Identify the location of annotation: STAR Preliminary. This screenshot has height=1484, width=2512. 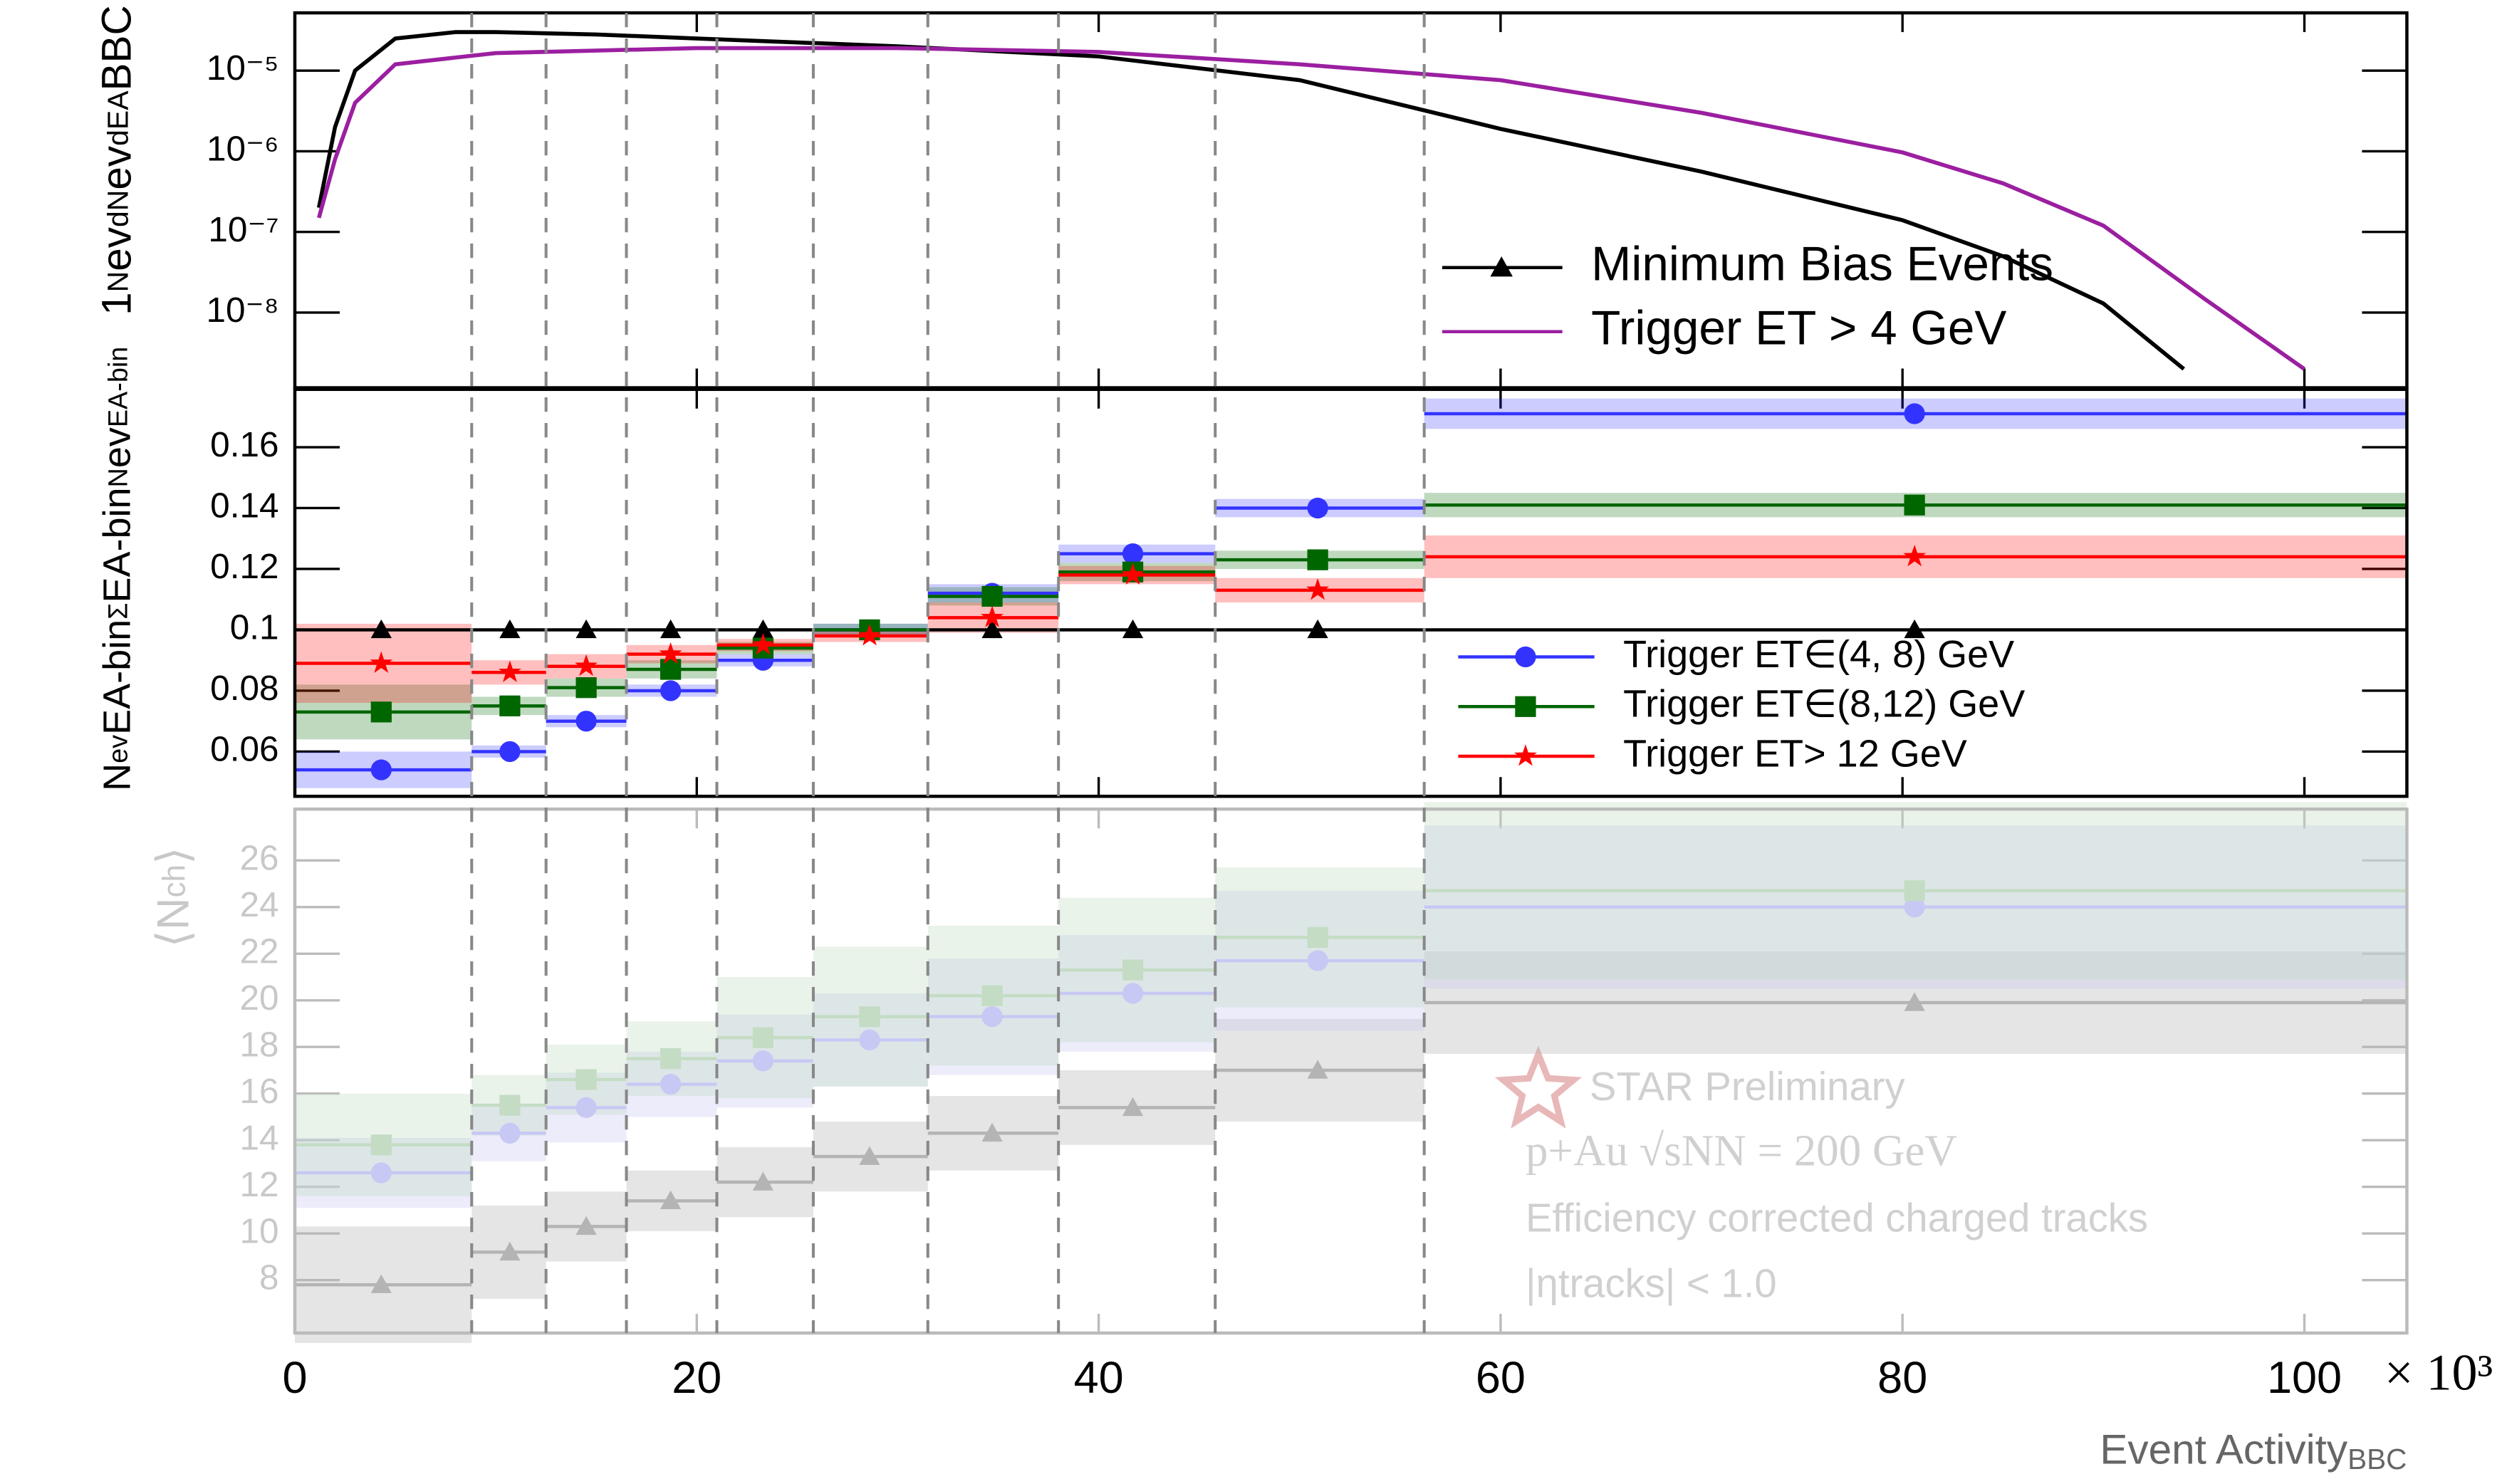
(1748, 1086).